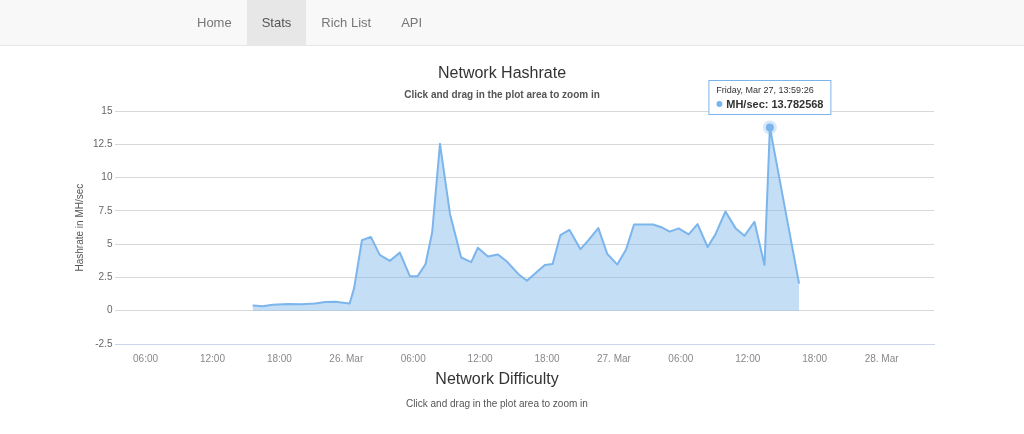 The width and height of the screenshot is (1024, 434). Describe the element at coordinates (109, 310) in the screenshot. I see `y-tick-label: 0` at that location.